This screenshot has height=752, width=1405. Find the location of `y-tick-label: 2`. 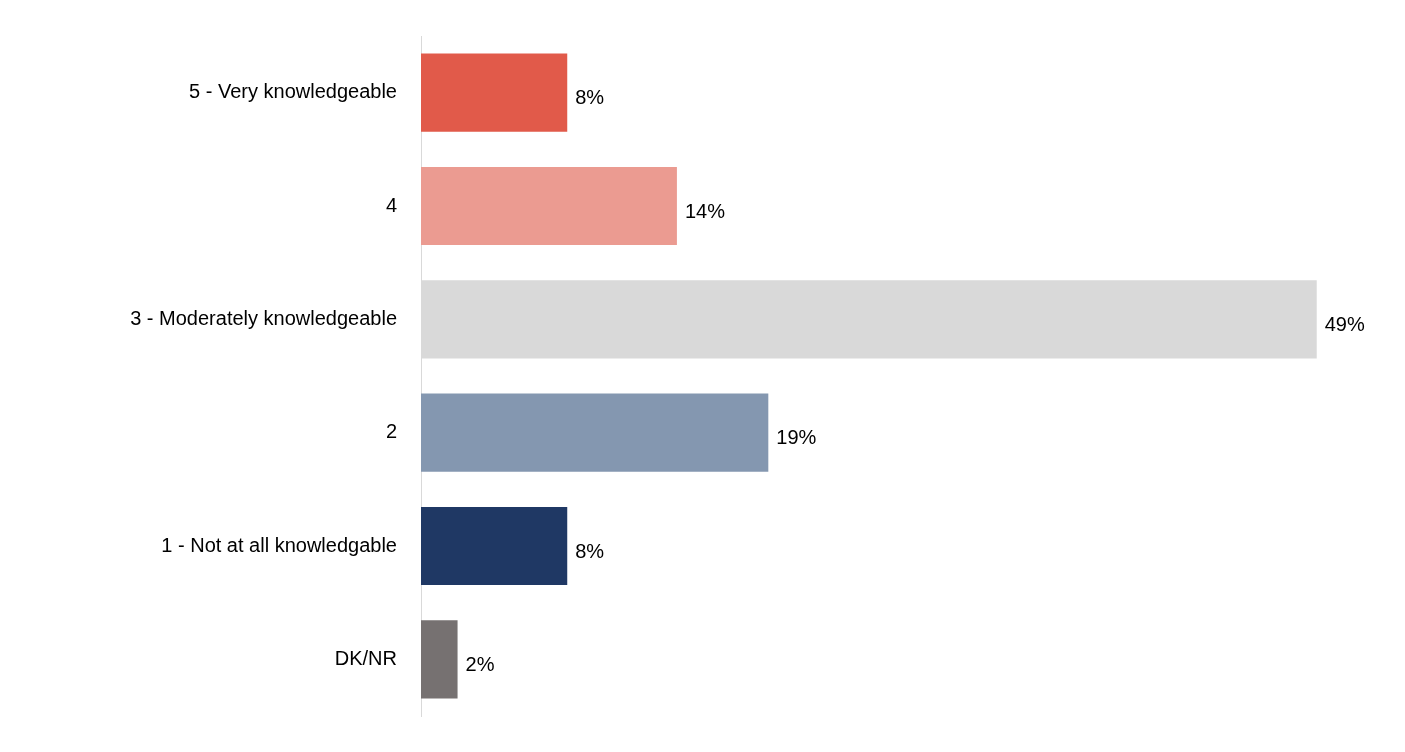

y-tick-label: 2 is located at coordinates (391, 431).